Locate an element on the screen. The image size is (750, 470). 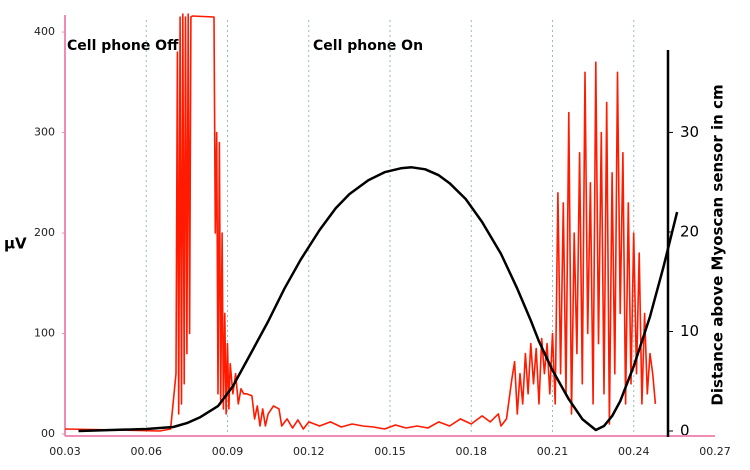
x-tick-label: 00.09 is located at coordinates (228, 451).